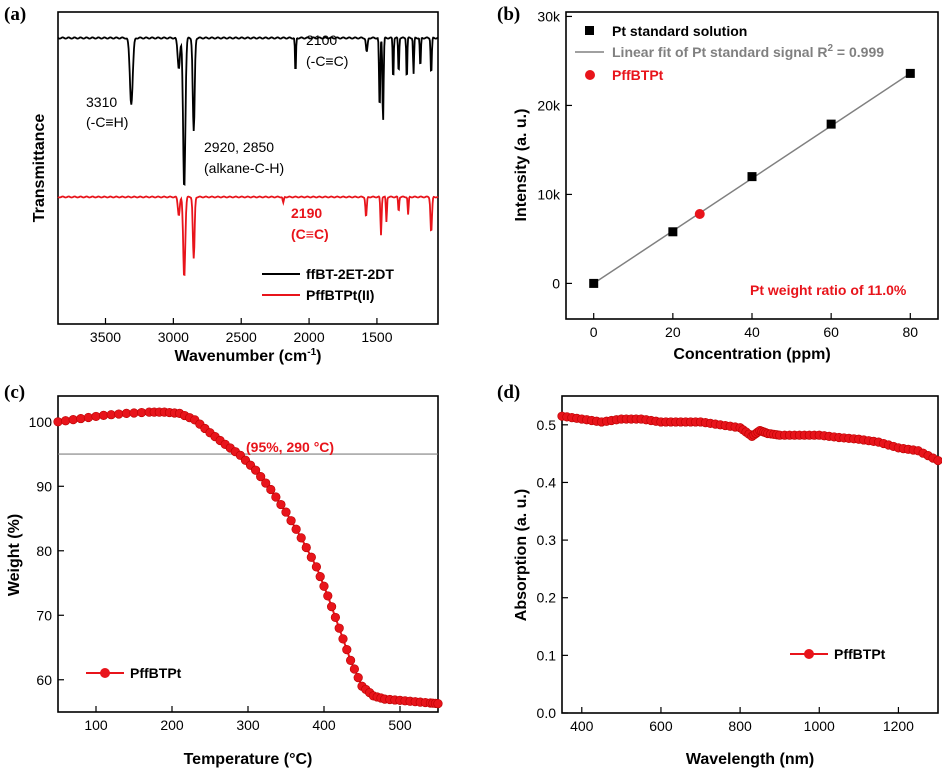 The height and width of the screenshot is (769, 942). Describe the element at coordinates (324, 725) in the screenshot. I see `panel-c-xtick-label: 400` at that location.